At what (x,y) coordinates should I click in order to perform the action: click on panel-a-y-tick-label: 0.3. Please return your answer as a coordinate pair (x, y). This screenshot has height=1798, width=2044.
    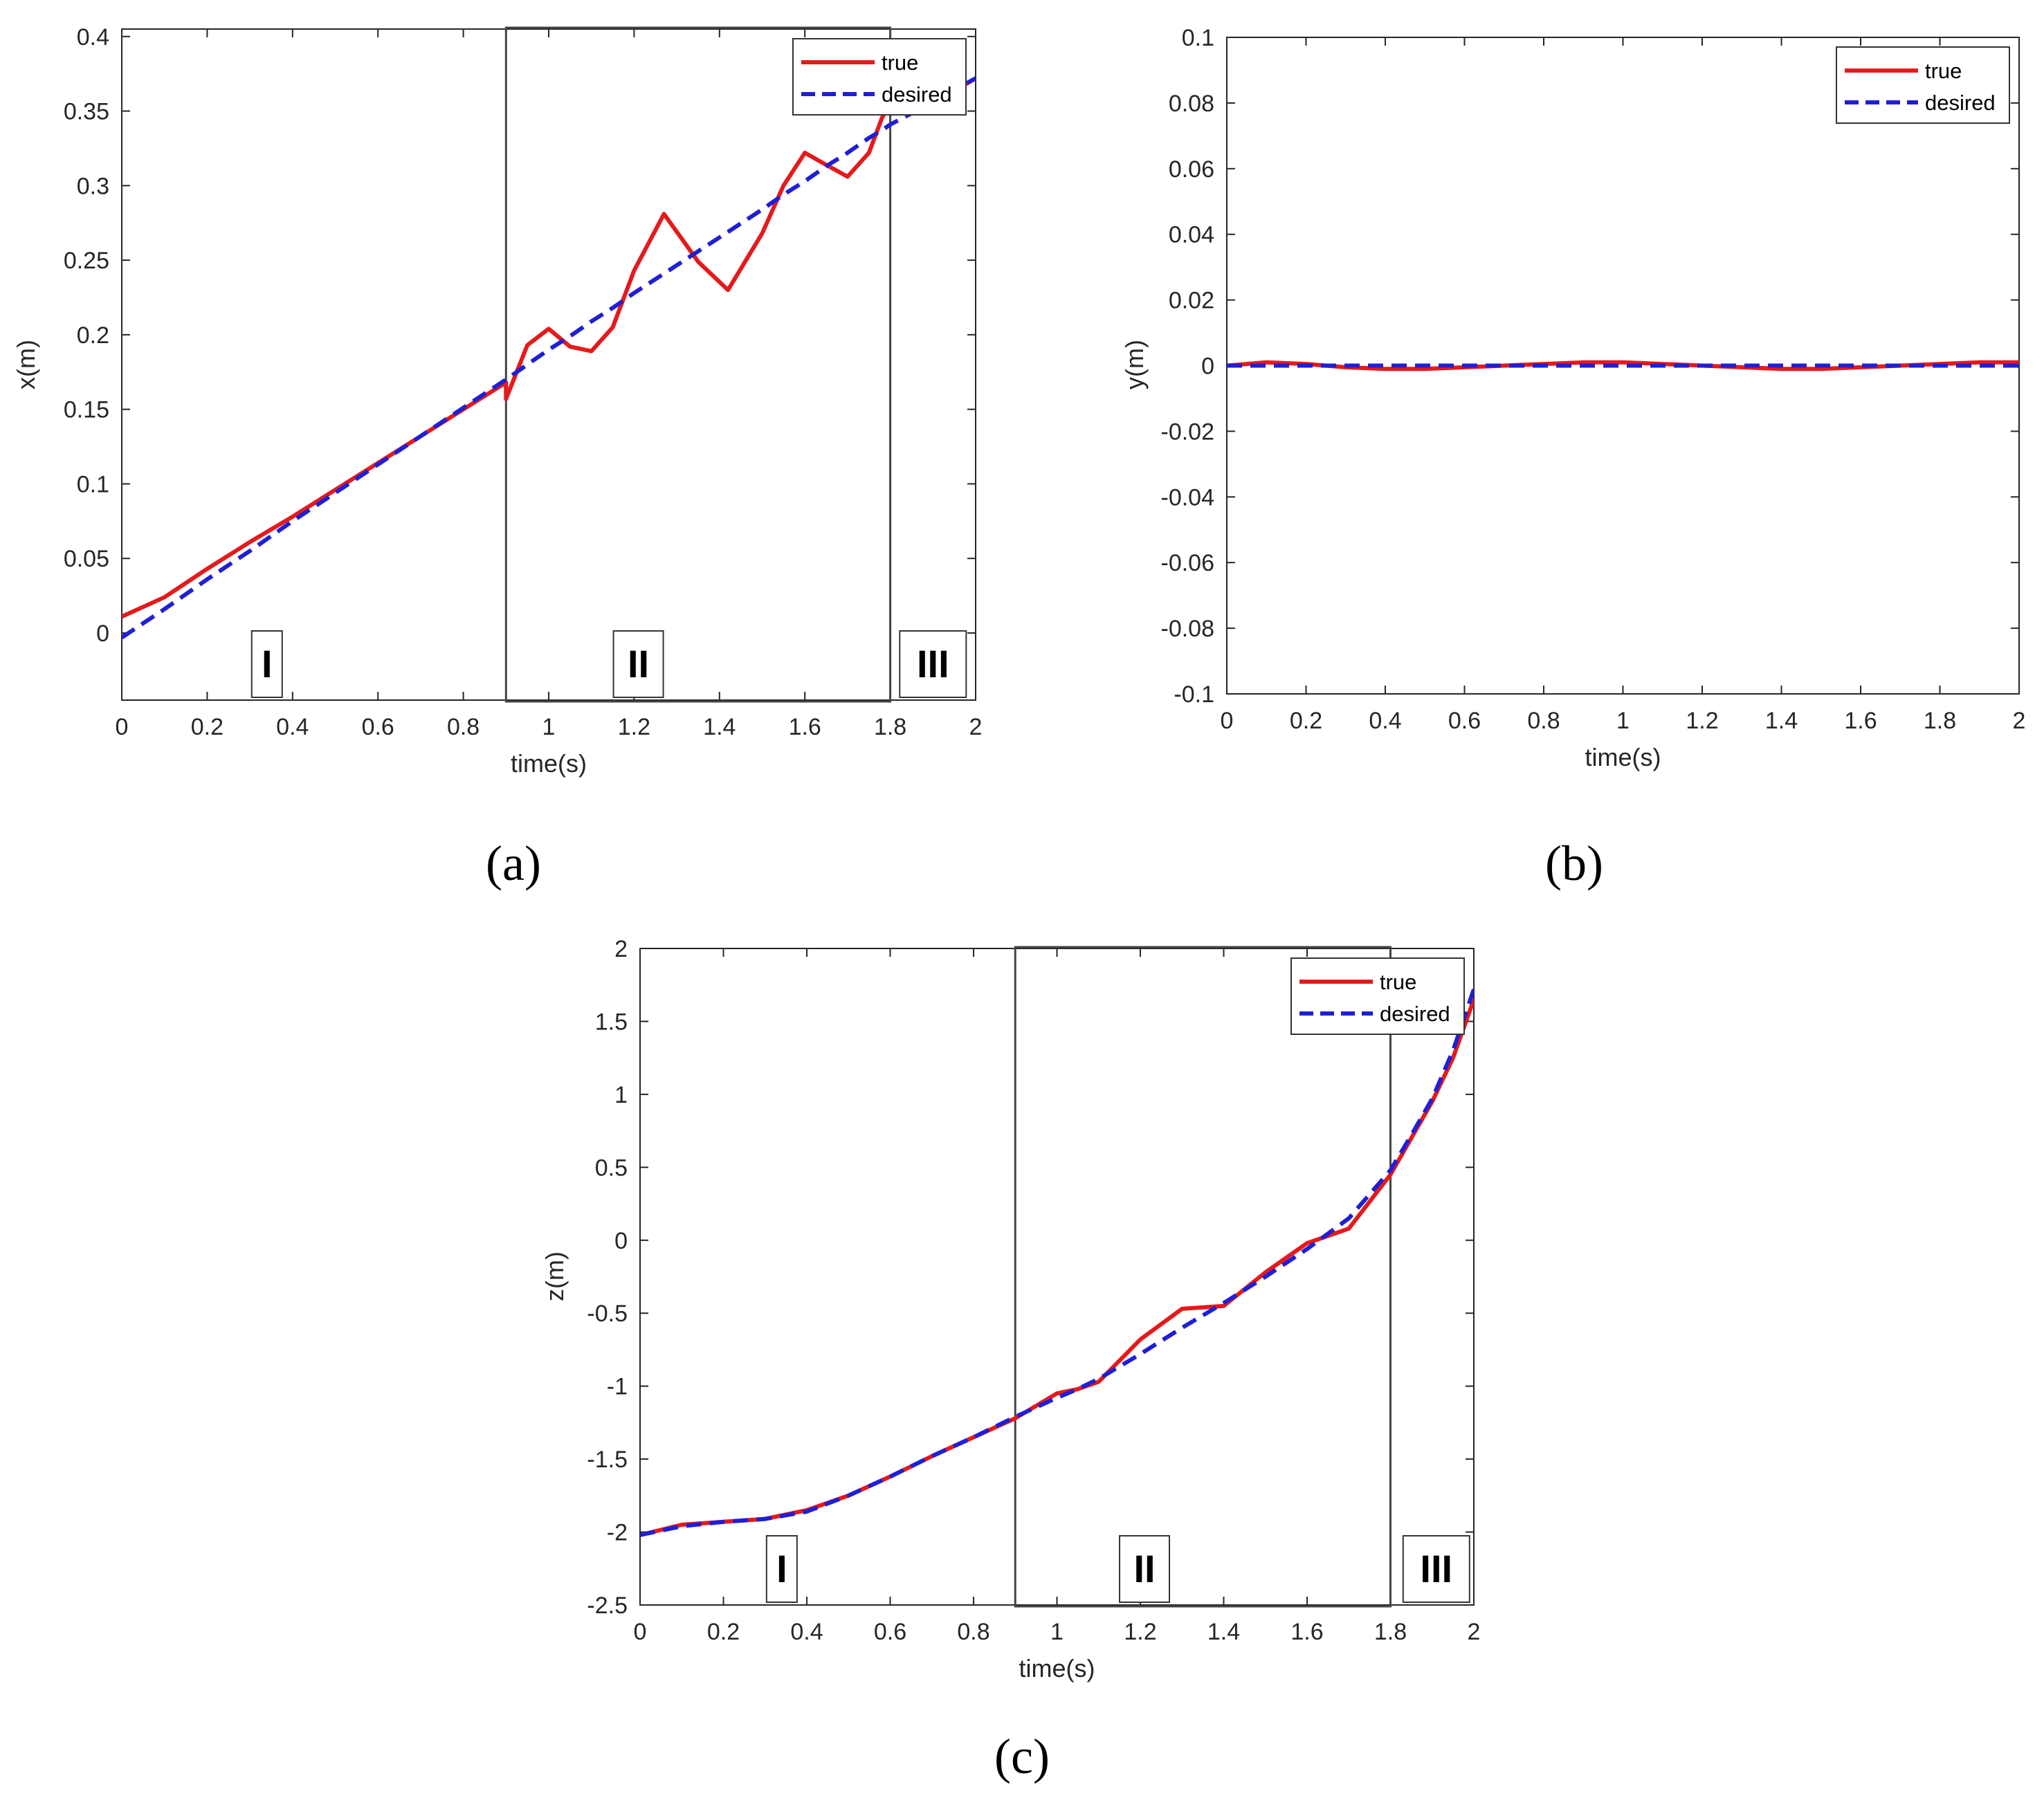
    Looking at the image, I should click on (93, 186).